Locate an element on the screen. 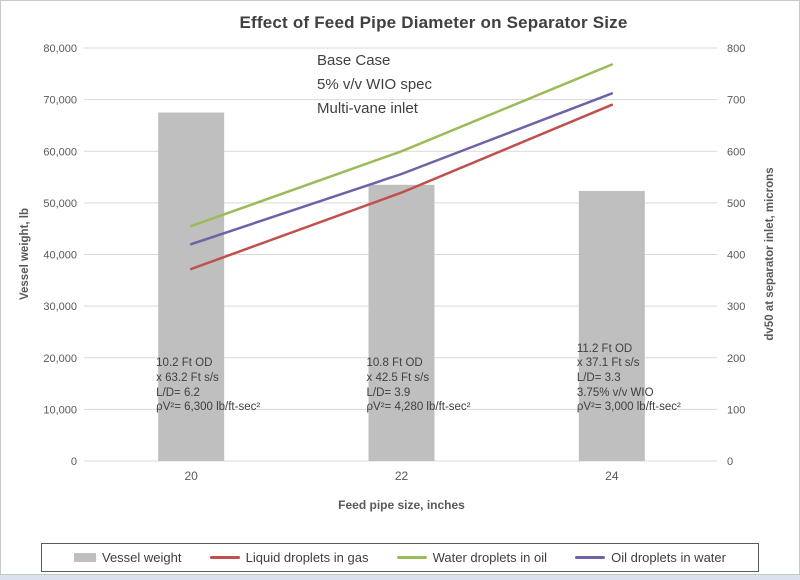 This screenshot has width=800, height=580. y-tick-label-right: 800 is located at coordinates (736, 49).